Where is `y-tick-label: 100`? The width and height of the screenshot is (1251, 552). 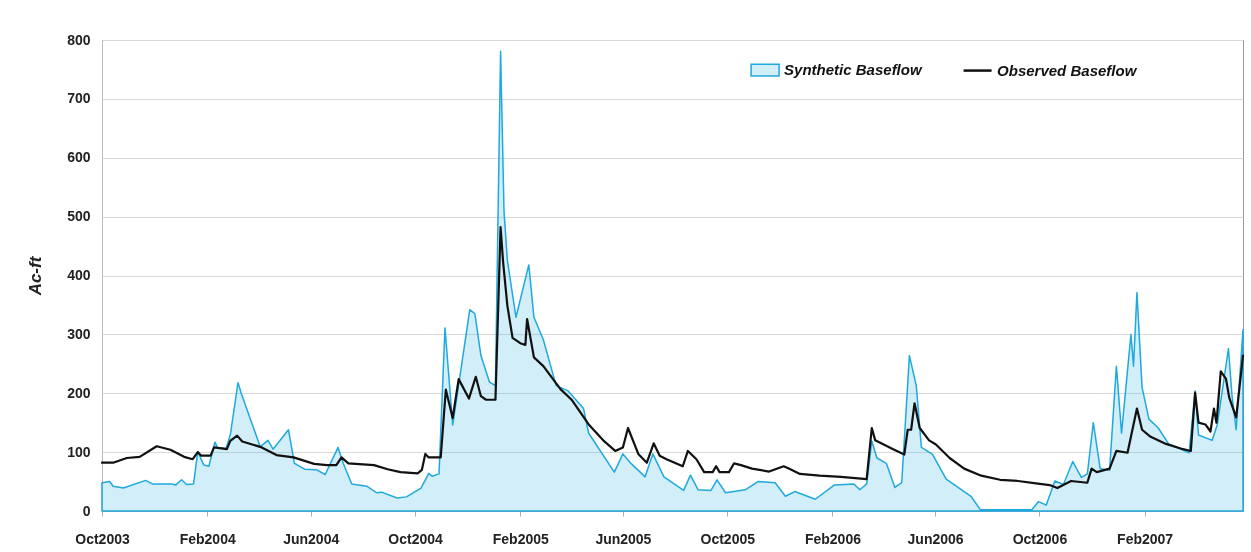
y-tick-label: 100 is located at coordinates (79, 451).